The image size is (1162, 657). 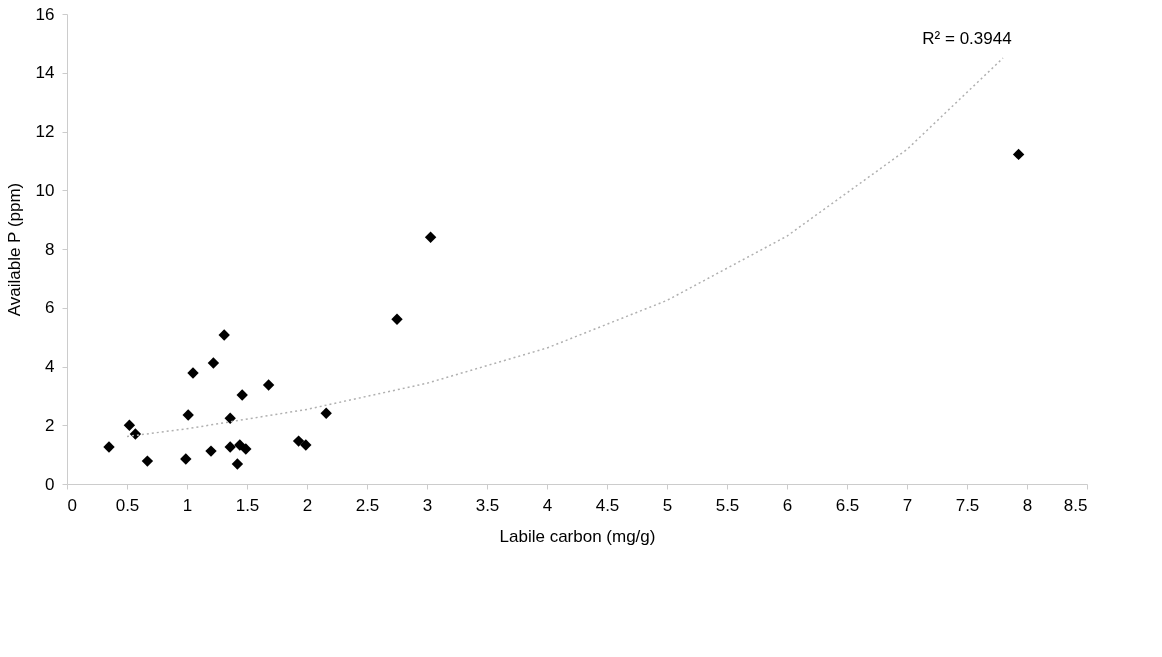 What do you see at coordinates (307, 505) in the screenshot?
I see `x-tick-label: 2` at bounding box center [307, 505].